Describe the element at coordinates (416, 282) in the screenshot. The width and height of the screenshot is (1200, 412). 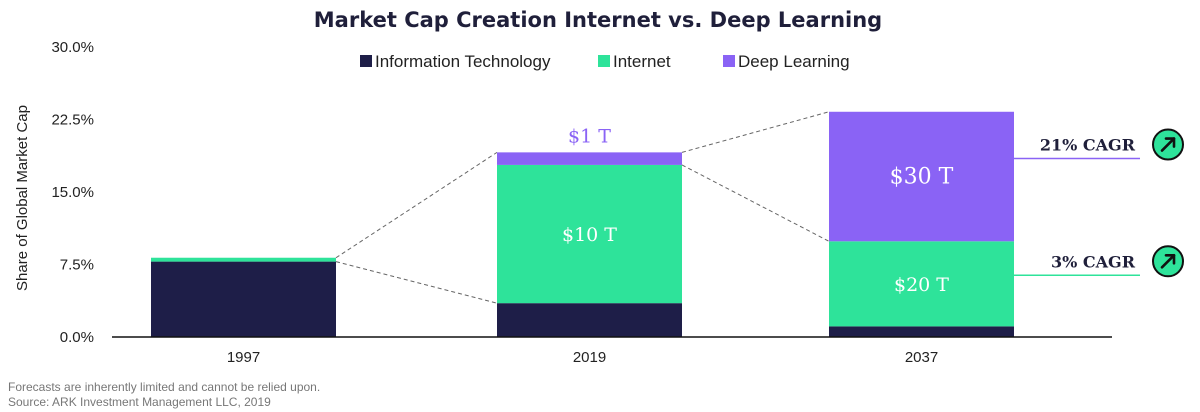
I see `connector-1997-2019-bottom` at that location.